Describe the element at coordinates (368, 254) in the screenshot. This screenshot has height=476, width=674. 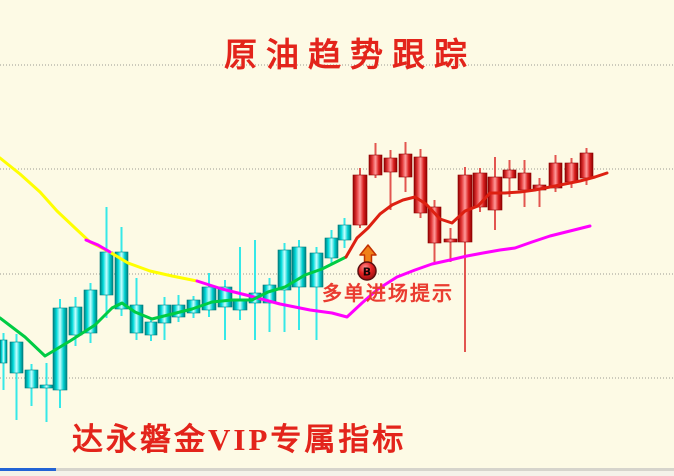
I see `buy-arrow-icon` at that location.